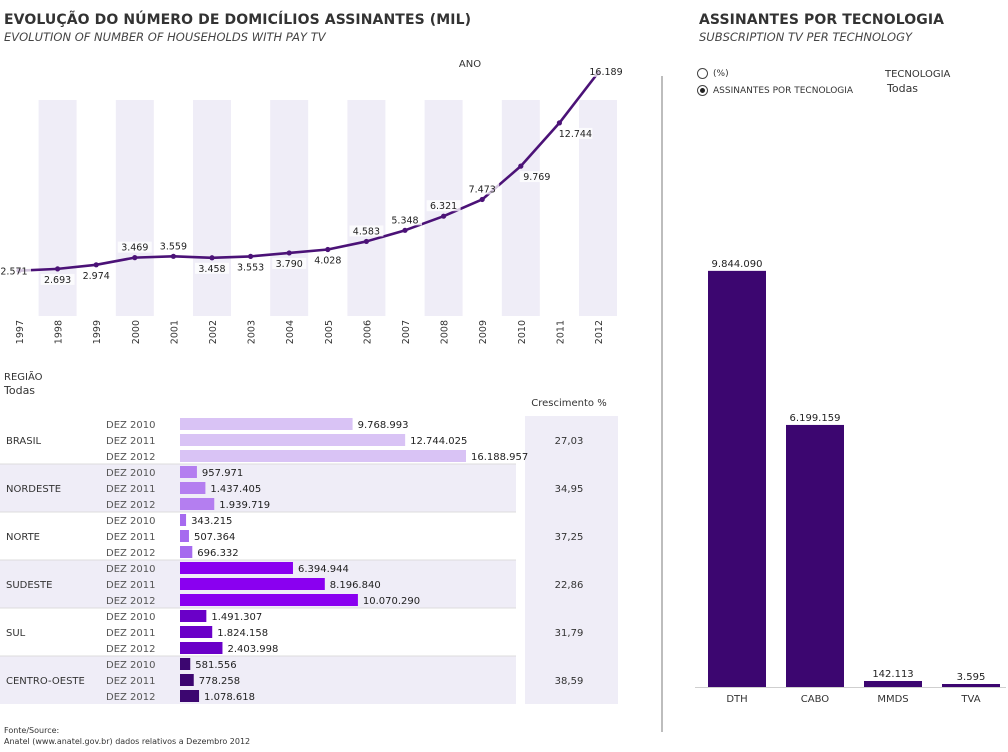 The width and height of the screenshot is (1008, 752). Describe the element at coordinates (289, 264) in the screenshot. I see `data-label-2004: 3.790` at that location.